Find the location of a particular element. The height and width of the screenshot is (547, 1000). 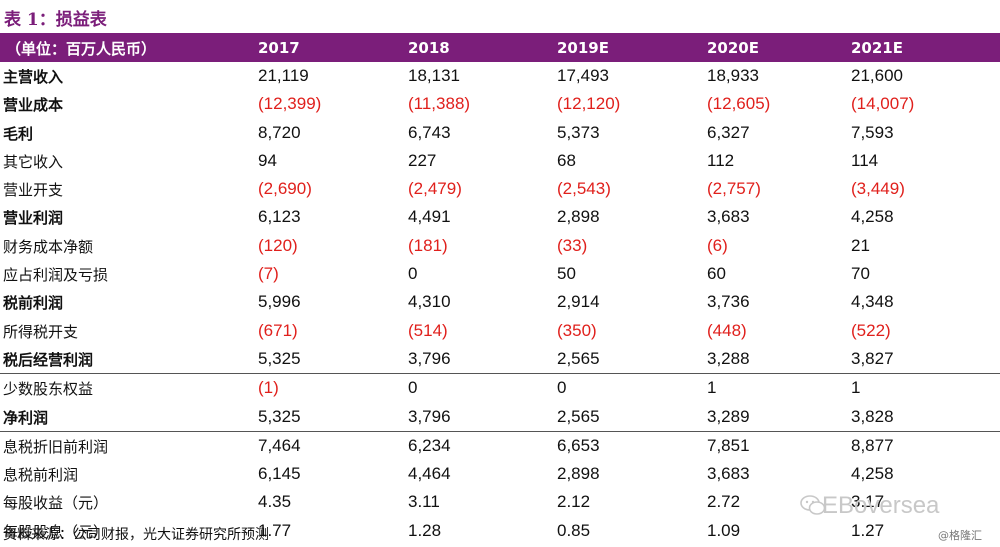

cell-value: 6,123 is located at coordinates (279, 217).